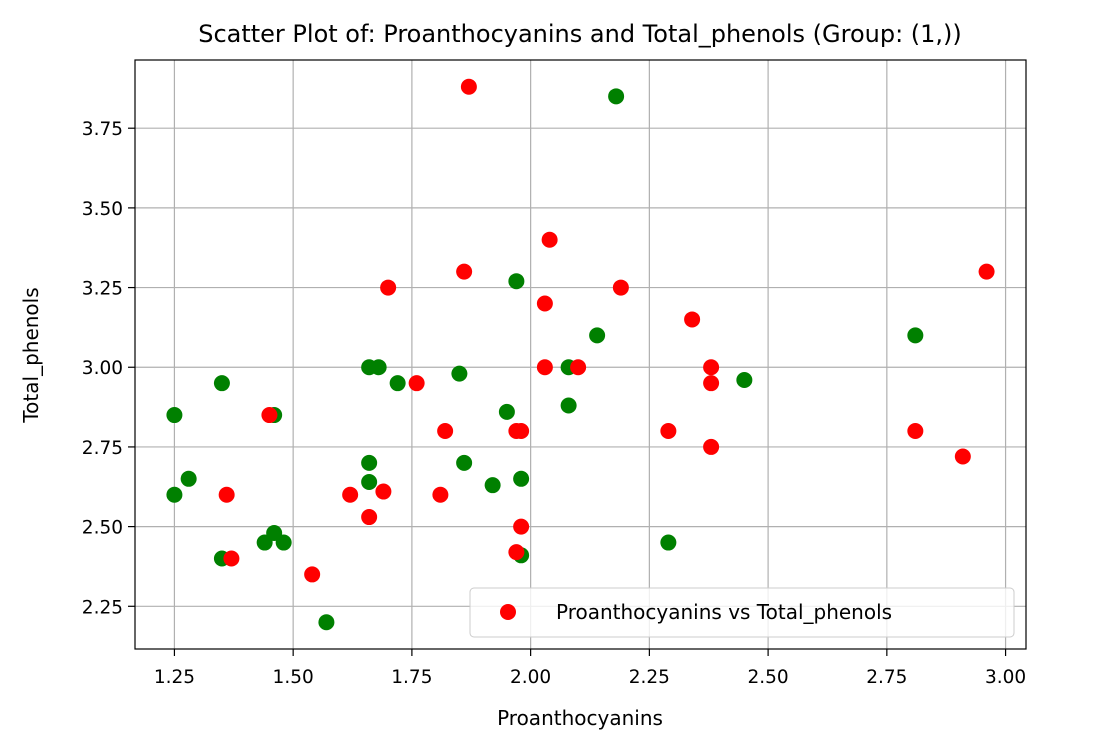 Image resolution: width=1107 pixels, height=751 pixels. I want to click on y-tick-label: 2.50, so click(102, 528).